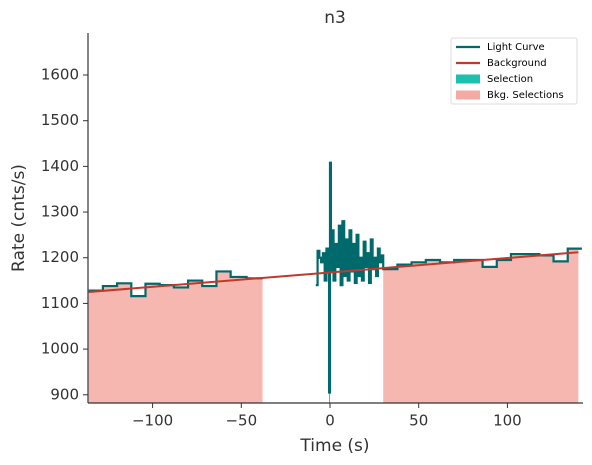 This screenshot has width=592, height=465. I want to click on y-tick-label: 1600, so click(60, 75).